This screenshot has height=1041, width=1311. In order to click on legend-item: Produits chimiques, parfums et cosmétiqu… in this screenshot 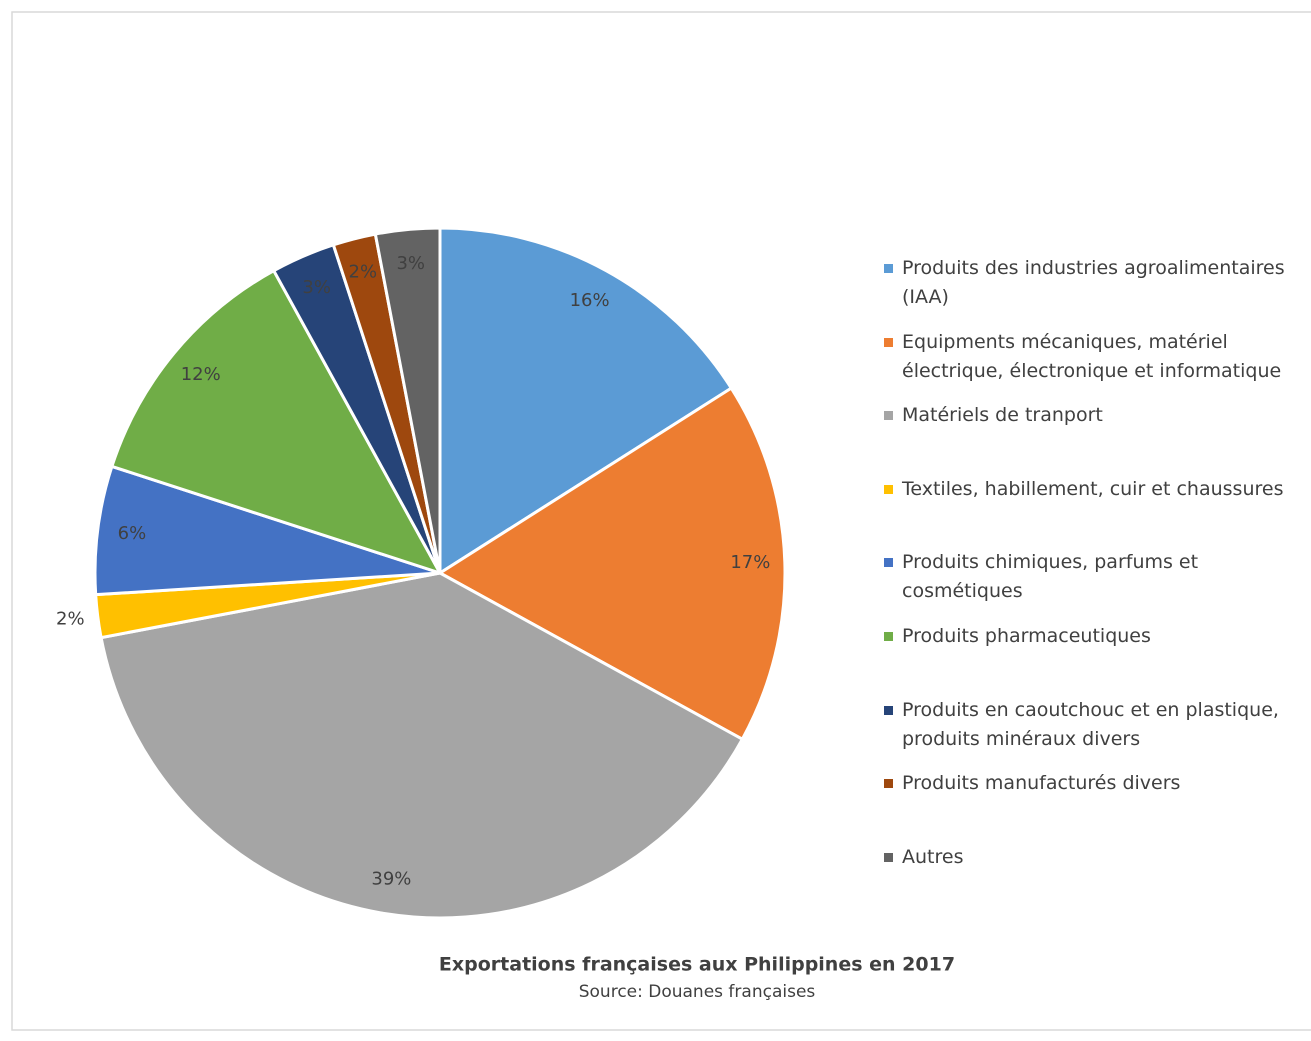, I will do `click(1091, 577)`.